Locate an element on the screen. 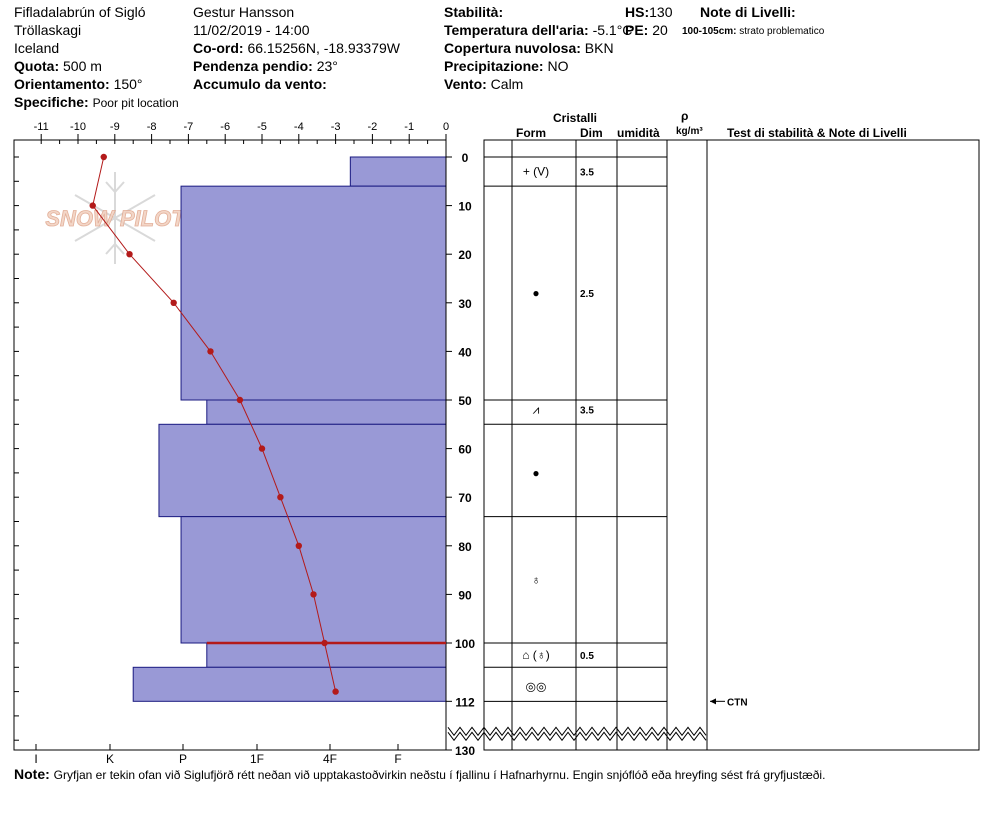 The height and width of the screenshot is (840, 994). tests-header: Test di stabilità & Note di Livelli is located at coordinates (817, 133).